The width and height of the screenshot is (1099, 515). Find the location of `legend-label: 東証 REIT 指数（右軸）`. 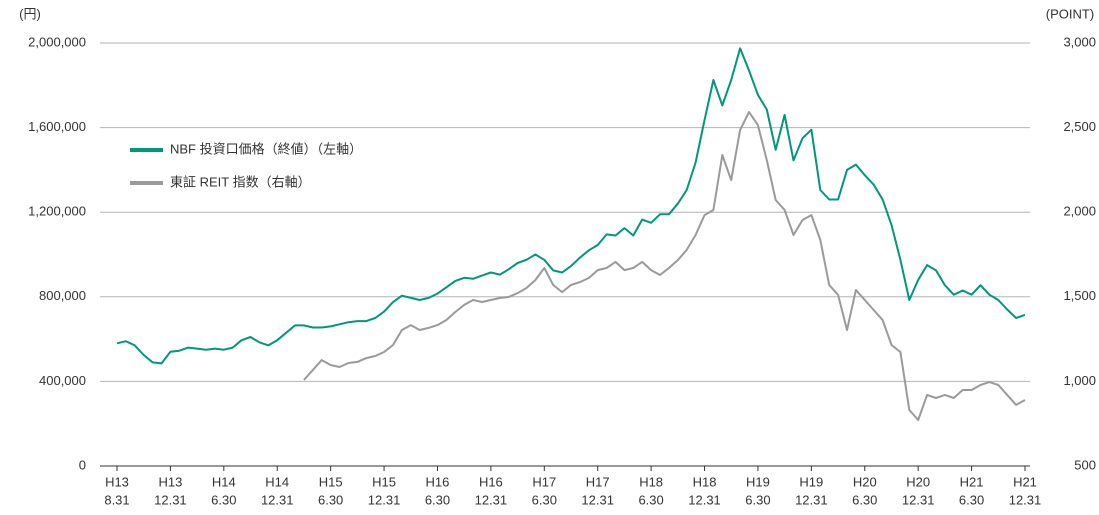

legend-label: 東証 REIT 指数（右軸） is located at coordinates (240, 181).